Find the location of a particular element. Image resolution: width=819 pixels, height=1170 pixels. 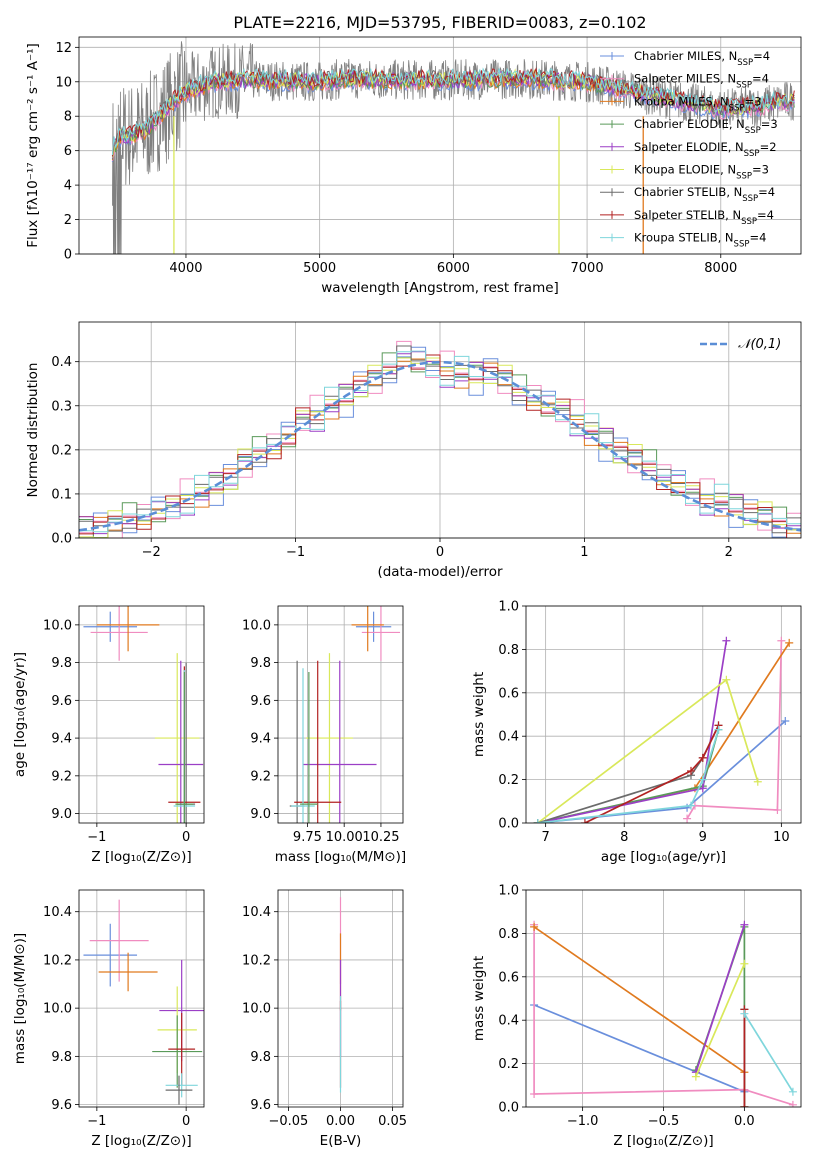

legend-label-text: Kroupa MILES, N is located at coordinates (681, 101).